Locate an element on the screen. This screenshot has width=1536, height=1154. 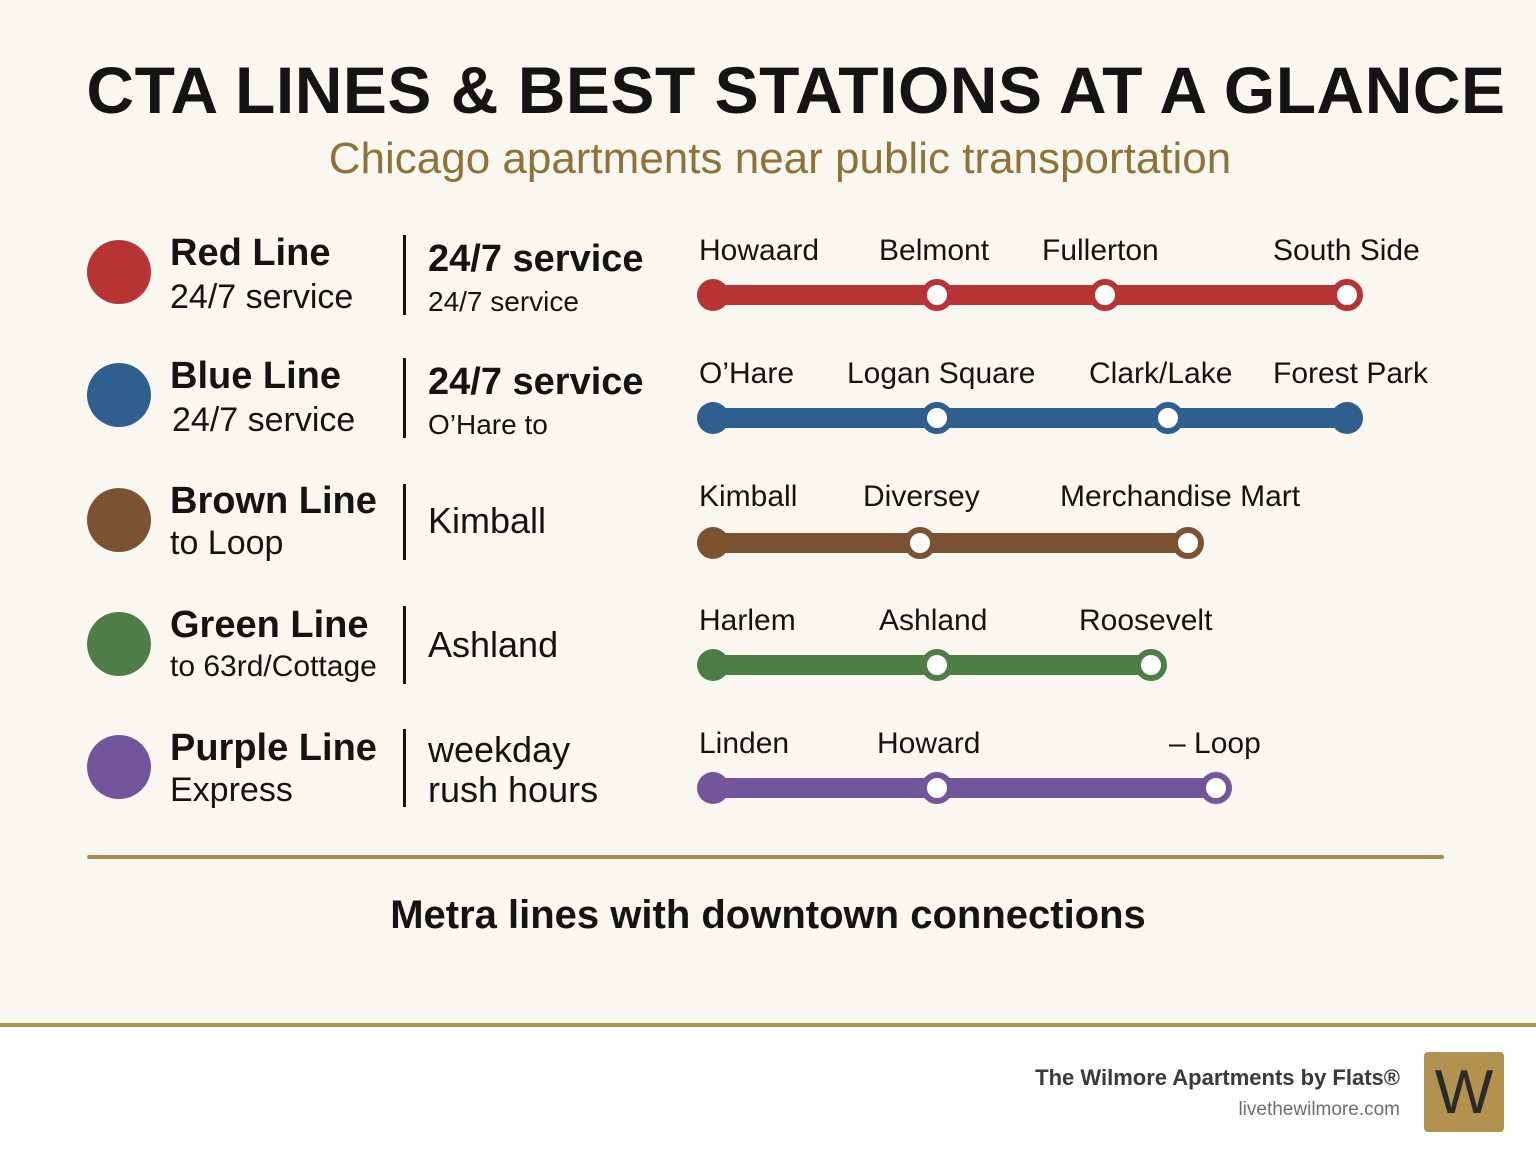
line-info-primary: Kimball is located at coordinates (487, 520).